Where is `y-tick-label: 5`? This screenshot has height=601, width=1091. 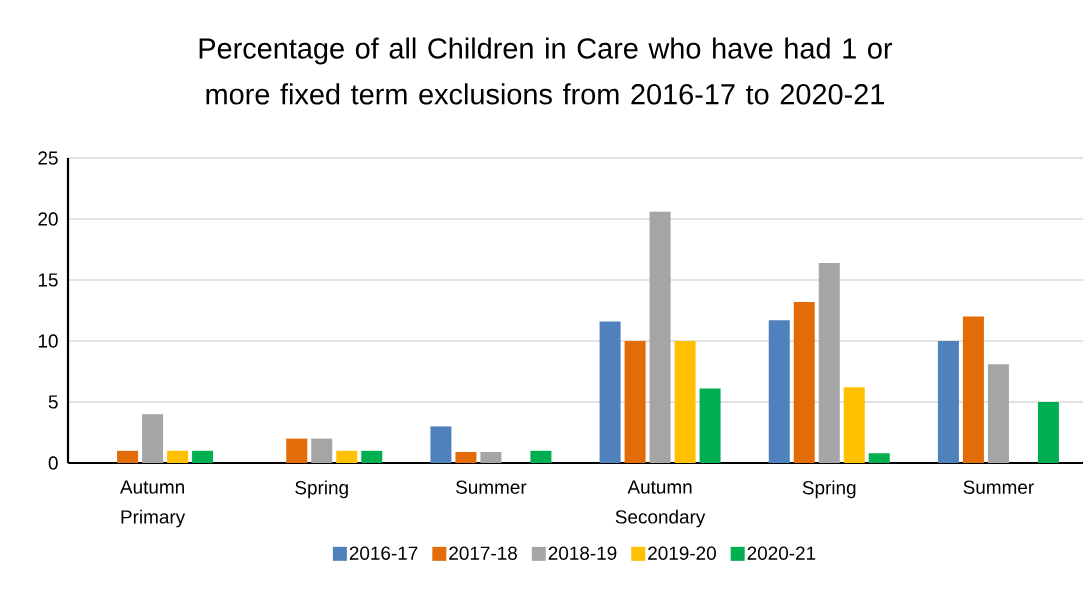 y-tick-label: 5 is located at coordinates (53, 402).